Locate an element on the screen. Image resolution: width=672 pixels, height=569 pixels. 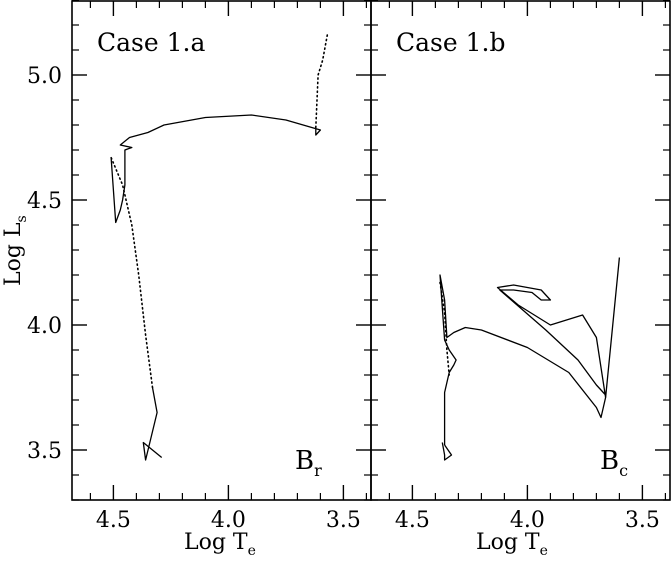
x-axis-label-left: Log Te is located at coordinates (220, 544).